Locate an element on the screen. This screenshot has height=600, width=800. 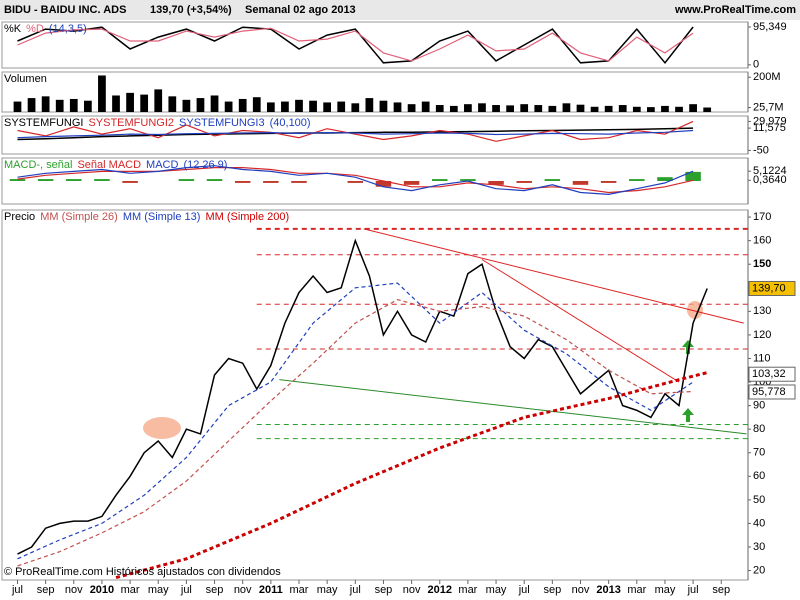
legend-label: MM (Simple 200) is located at coordinates (247, 217).